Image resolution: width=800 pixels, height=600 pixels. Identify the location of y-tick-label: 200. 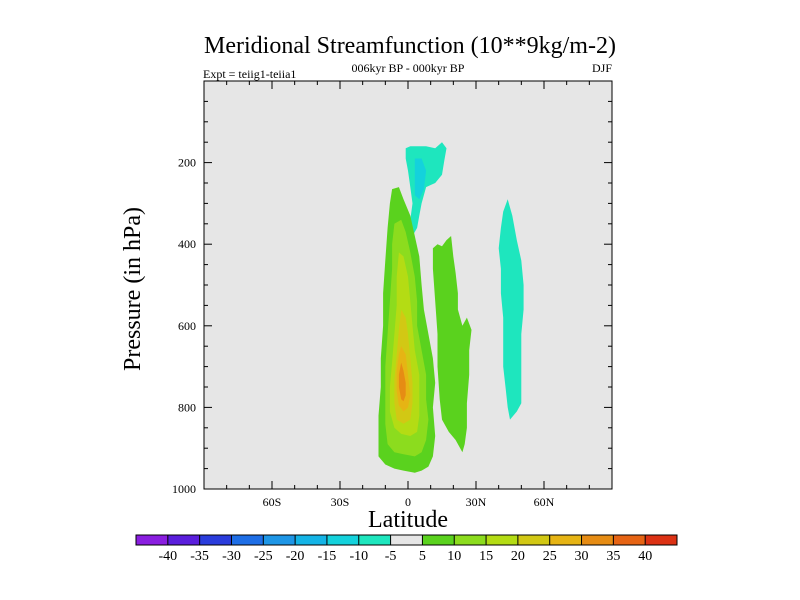
(187, 163).